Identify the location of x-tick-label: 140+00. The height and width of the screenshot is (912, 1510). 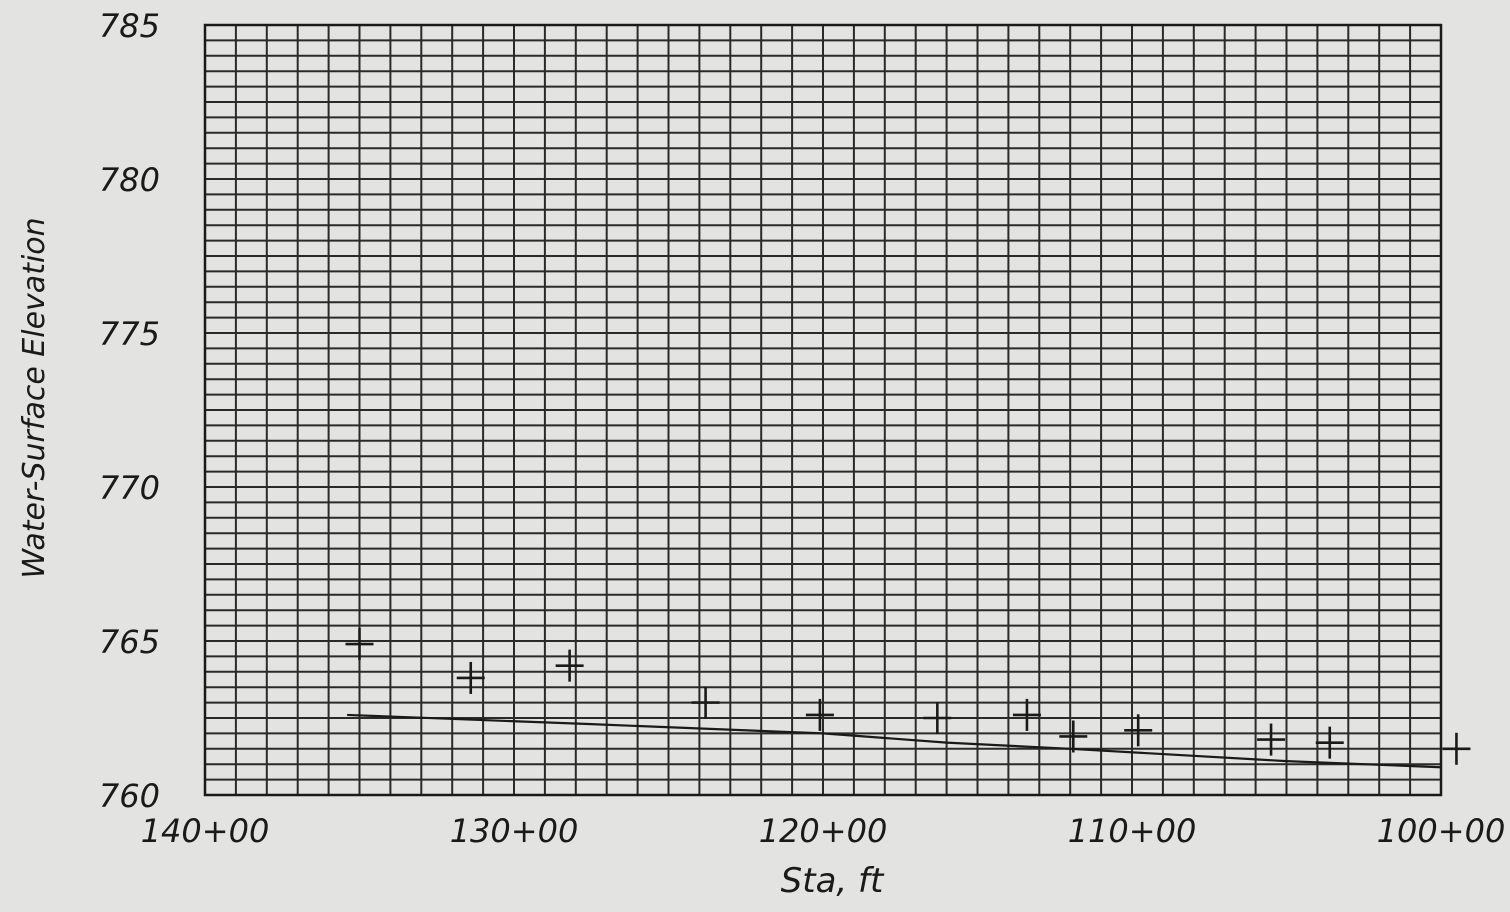
(205, 831).